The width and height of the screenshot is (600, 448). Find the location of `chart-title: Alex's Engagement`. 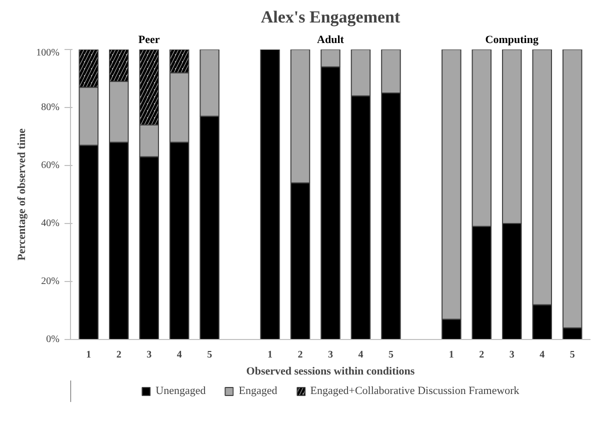

chart-title: Alex's Engagement is located at coordinates (330, 17).